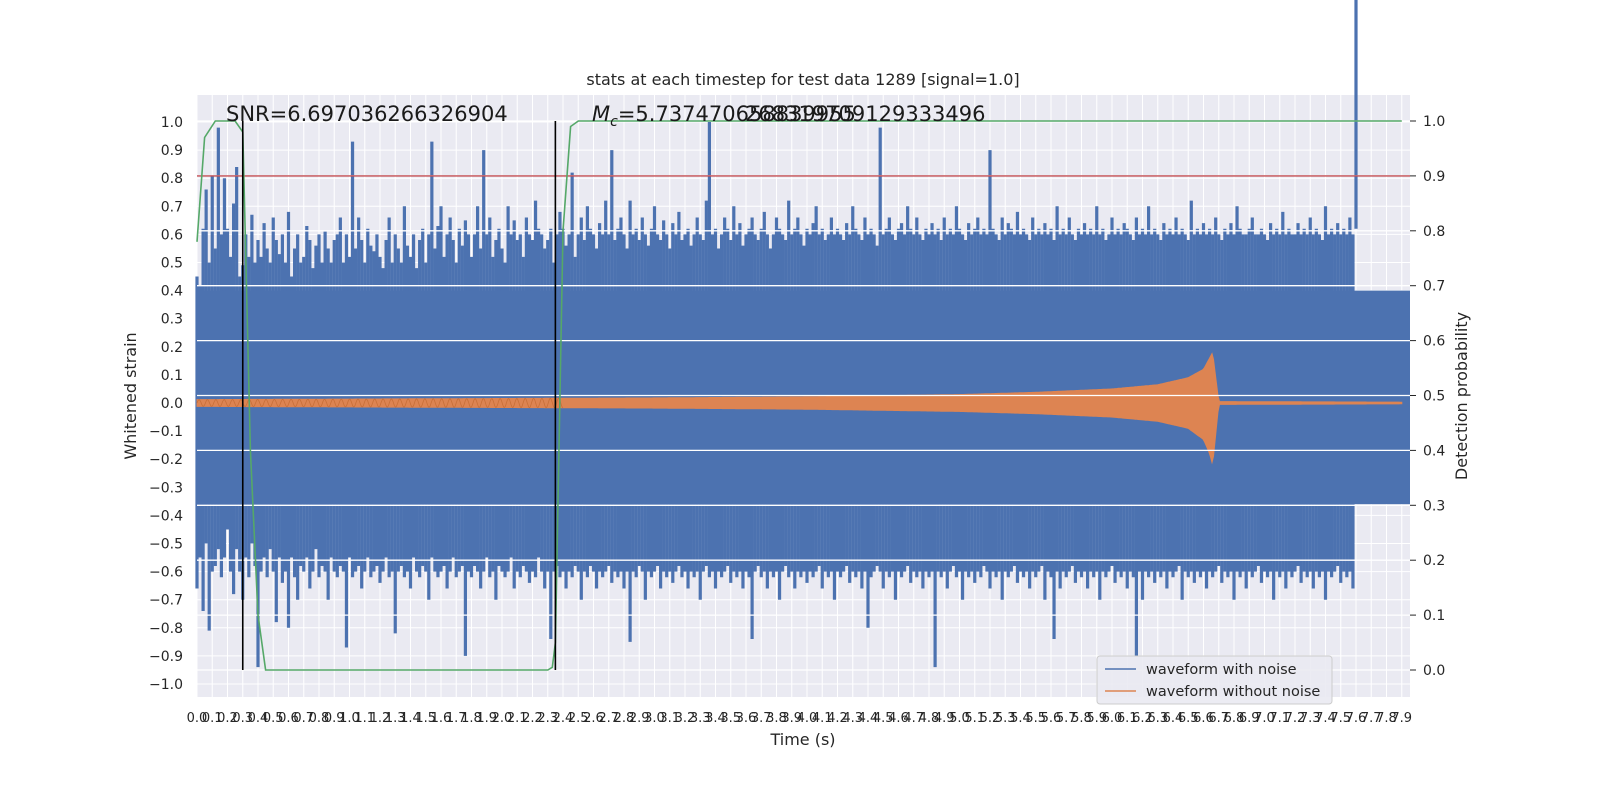 This screenshot has height=800, width=1600. I want to click on right-tick-label: 0.0, so click(1434, 671).